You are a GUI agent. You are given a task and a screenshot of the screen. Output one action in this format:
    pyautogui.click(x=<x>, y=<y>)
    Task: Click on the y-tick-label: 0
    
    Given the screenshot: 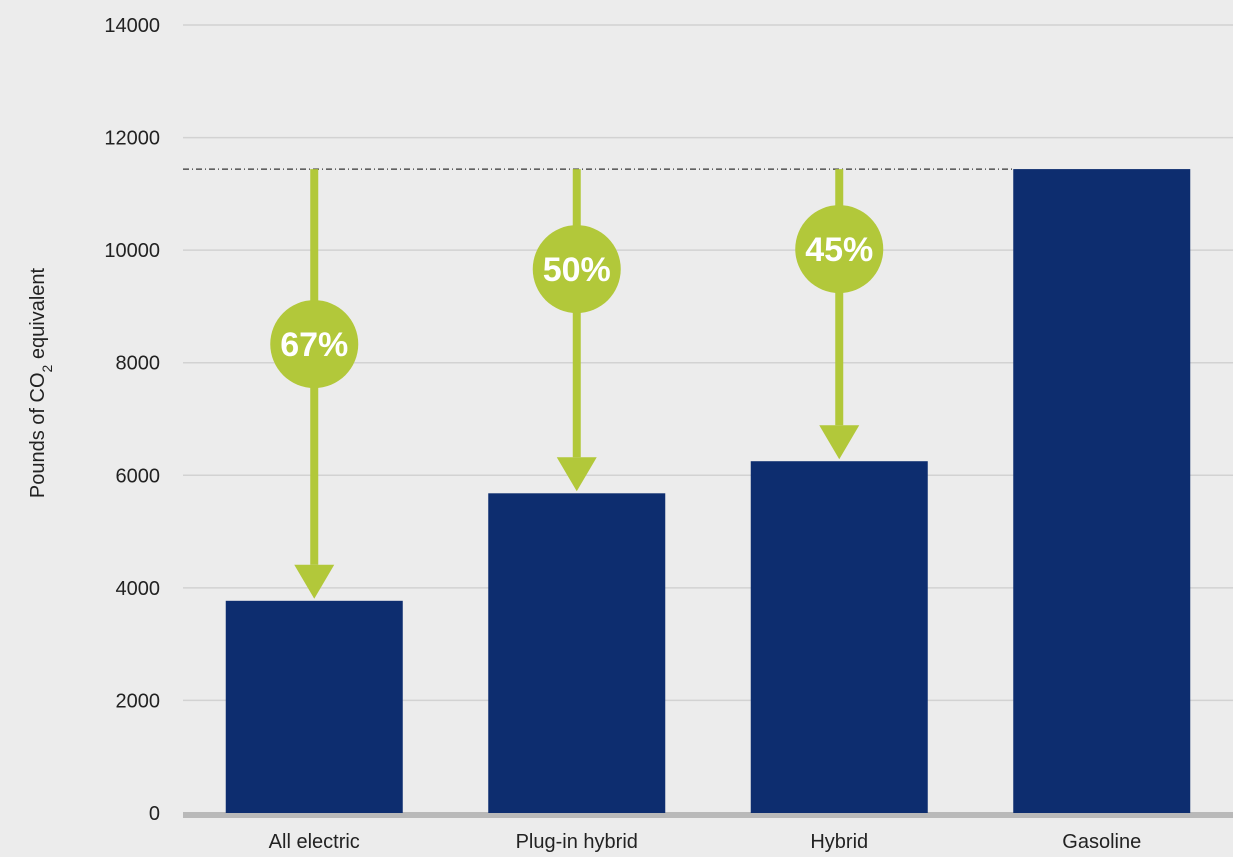 What is the action you would take?
    pyautogui.click(x=154, y=814)
    